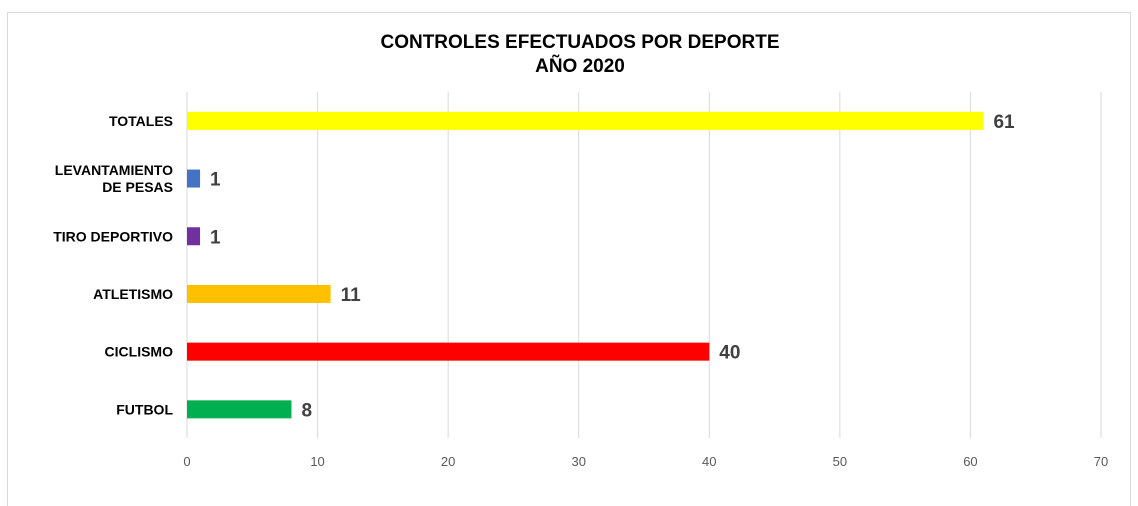 This screenshot has width=1138, height=506. I want to click on x-tick-label: 0, so click(186, 461).